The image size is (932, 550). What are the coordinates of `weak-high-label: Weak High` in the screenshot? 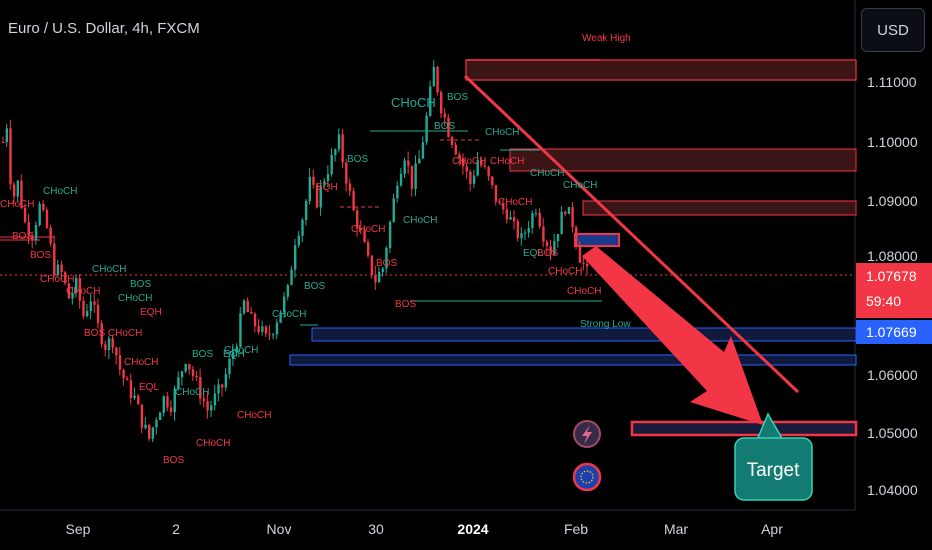 It's located at (606, 38).